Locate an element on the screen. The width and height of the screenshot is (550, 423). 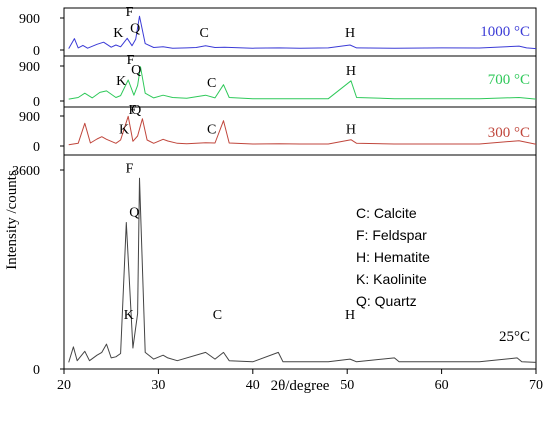
y-tick-label: 3600 is located at coordinates (26, 171).